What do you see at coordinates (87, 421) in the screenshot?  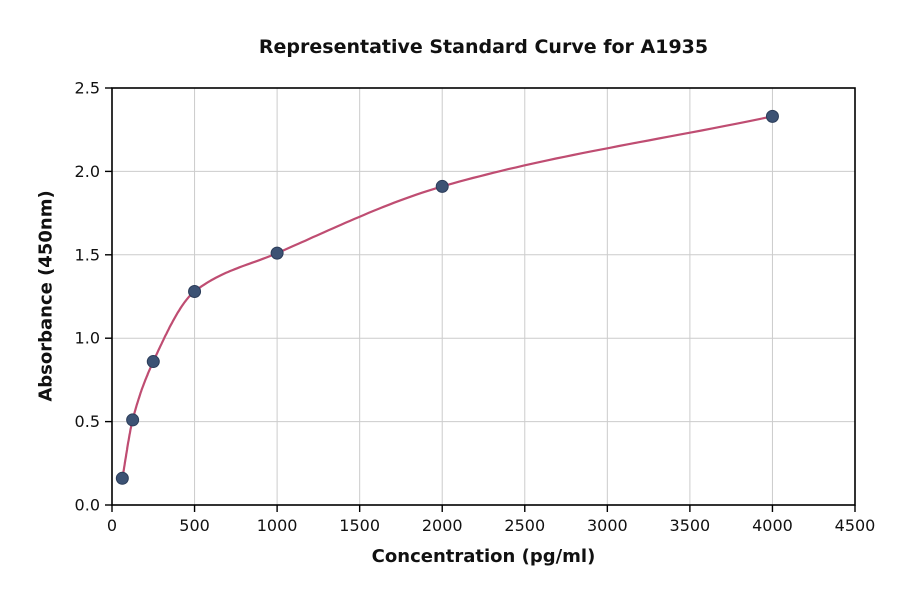 I see `y-tick-label: 0.5` at bounding box center [87, 421].